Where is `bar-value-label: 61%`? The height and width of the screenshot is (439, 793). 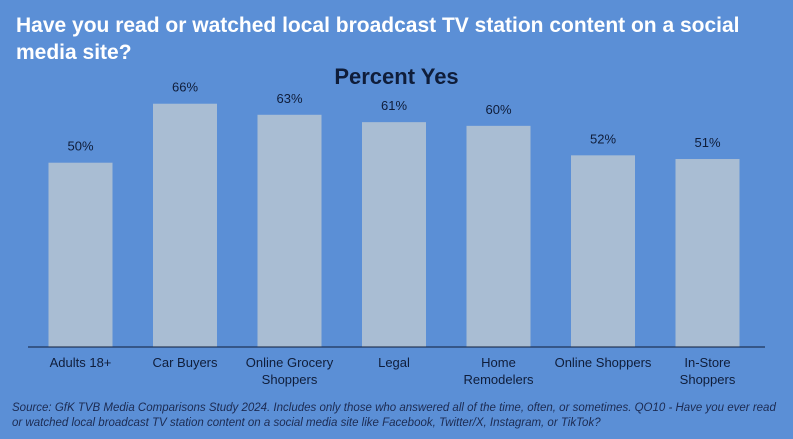 bar-value-label: 61% is located at coordinates (394, 105).